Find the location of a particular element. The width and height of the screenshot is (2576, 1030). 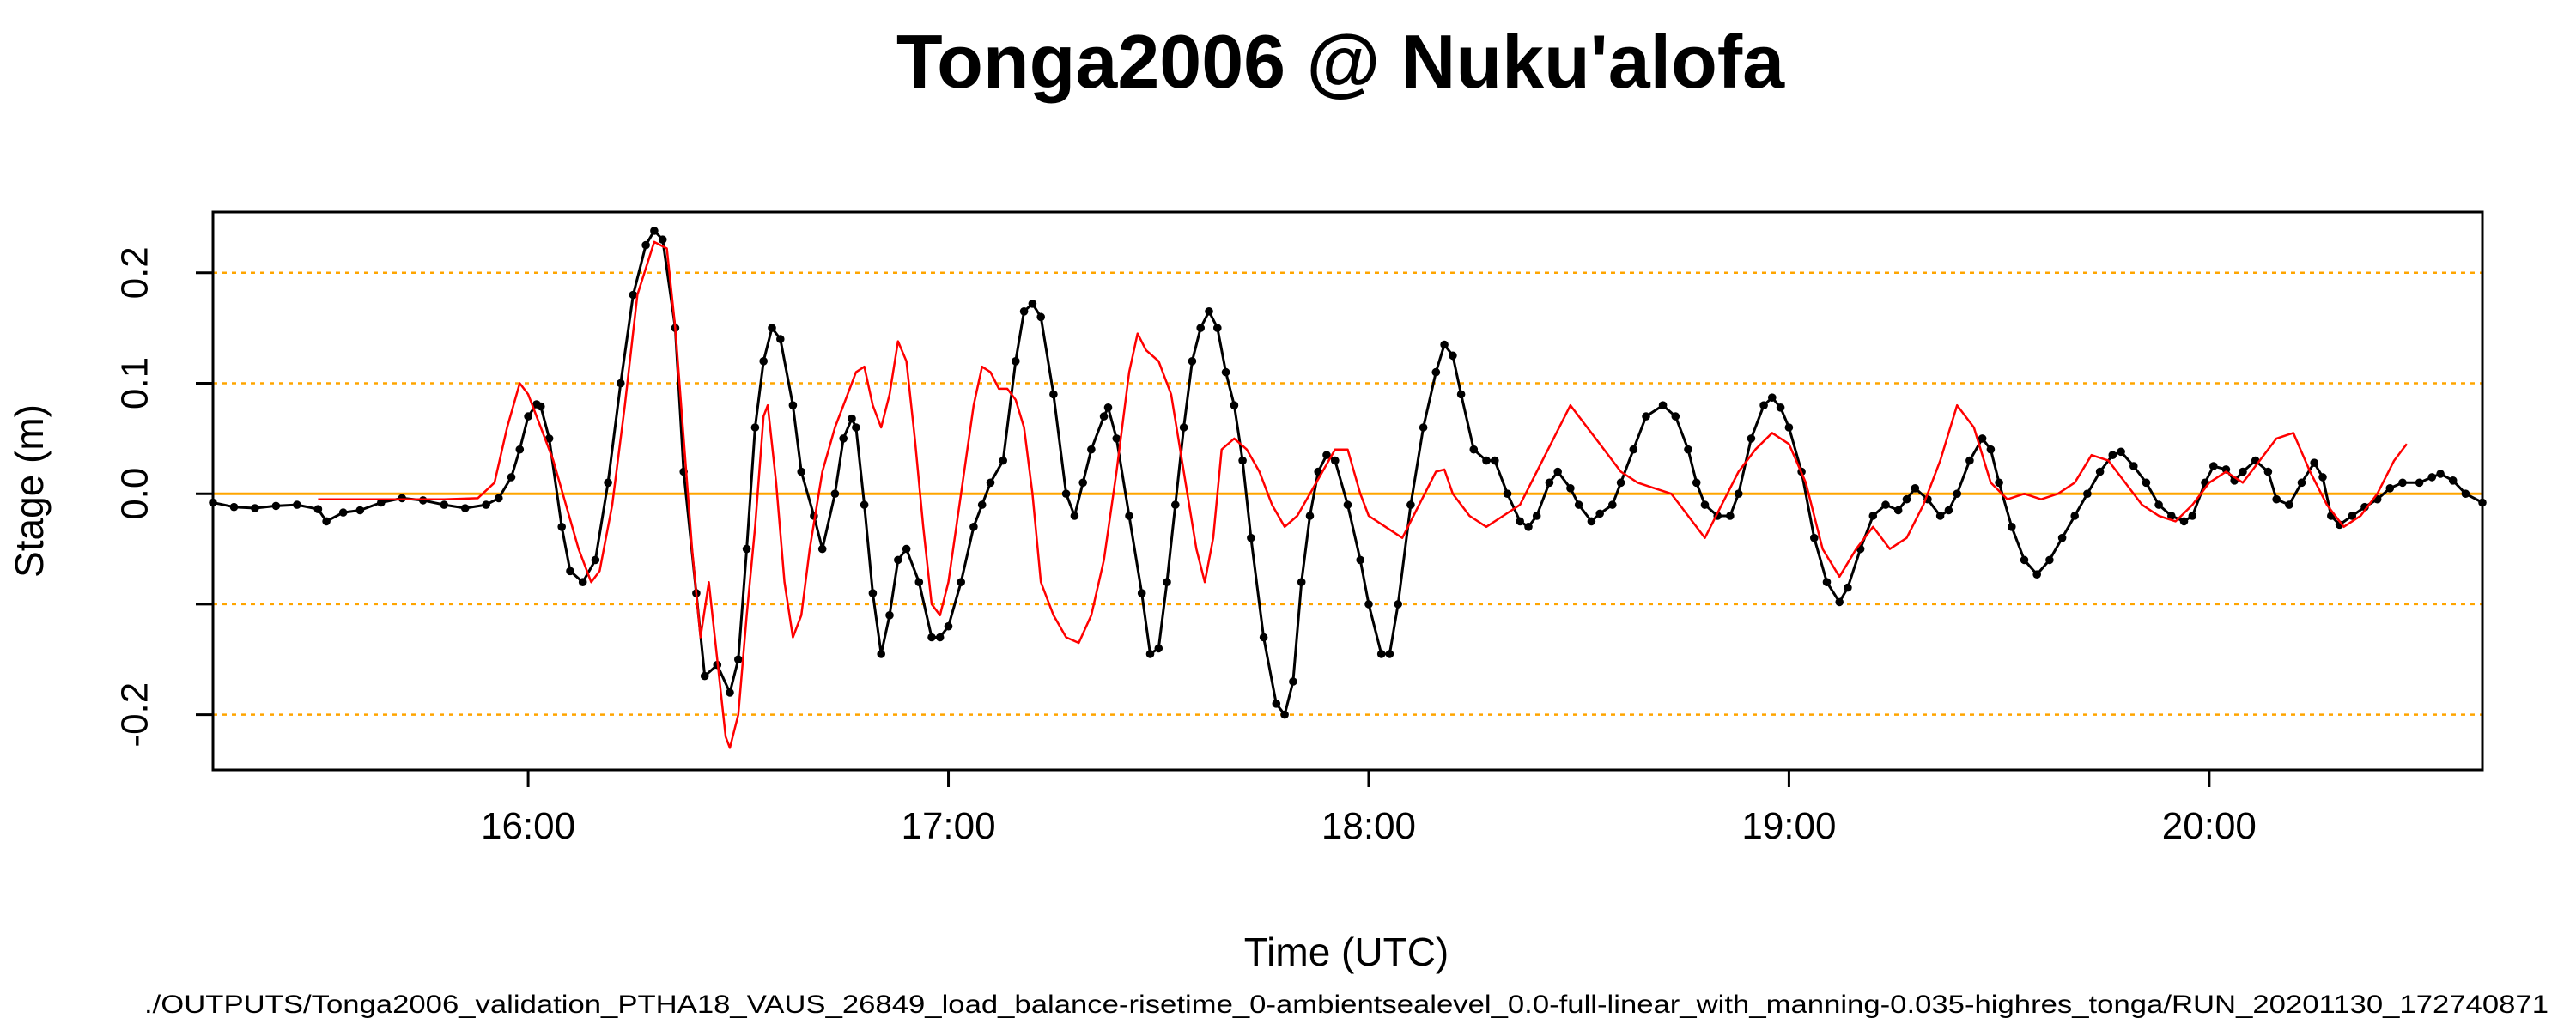

x-tick-label: 19:00 is located at coordinates (1789, 826).